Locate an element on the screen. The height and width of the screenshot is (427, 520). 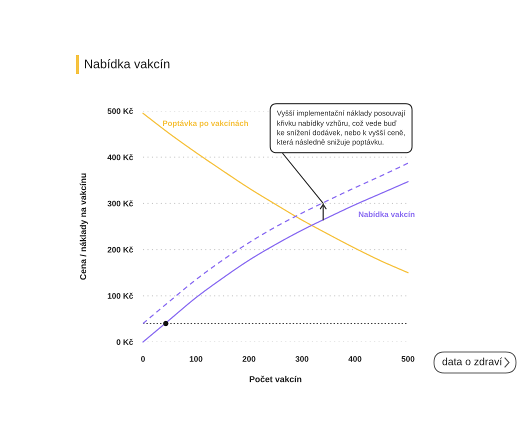
x-tick-label: 500 is located at coordinates (408, 359).